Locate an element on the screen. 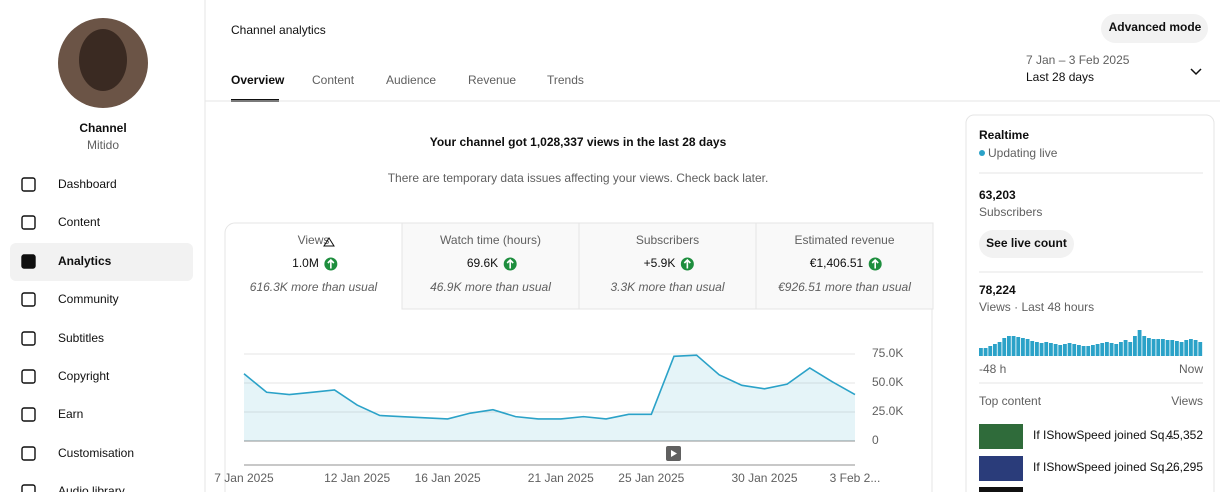 The image size is (1220, 492). tab: Revenue is located at coordinates (492, 80).